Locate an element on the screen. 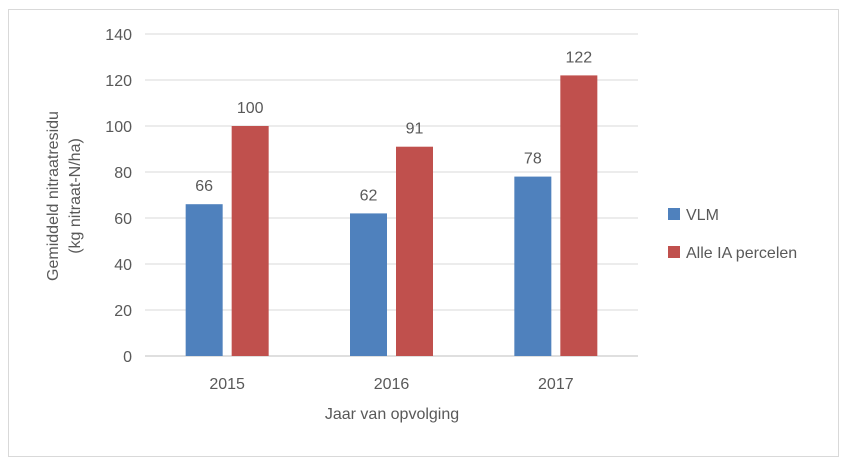 The image size is (850, 467). y-tick-label: 100 is located at coordinates (118, 127).